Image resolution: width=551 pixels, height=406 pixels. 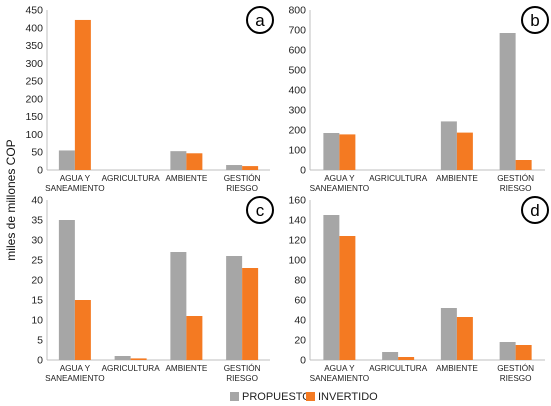 What do you see at coordinates (40, 341) in the screenshot?
I see `y-tick-label: 5` at bounding box center [40, 341].